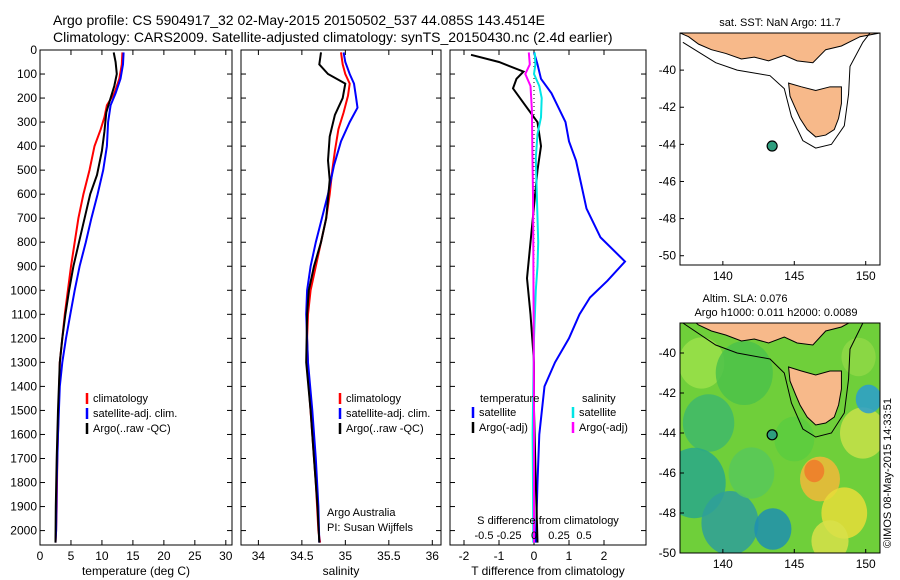 This screenshot has height=580, width=900. Describe the element at coordinates (529, 297) in the screenshot. I see `series-line-sal_diff_argo` at that location.